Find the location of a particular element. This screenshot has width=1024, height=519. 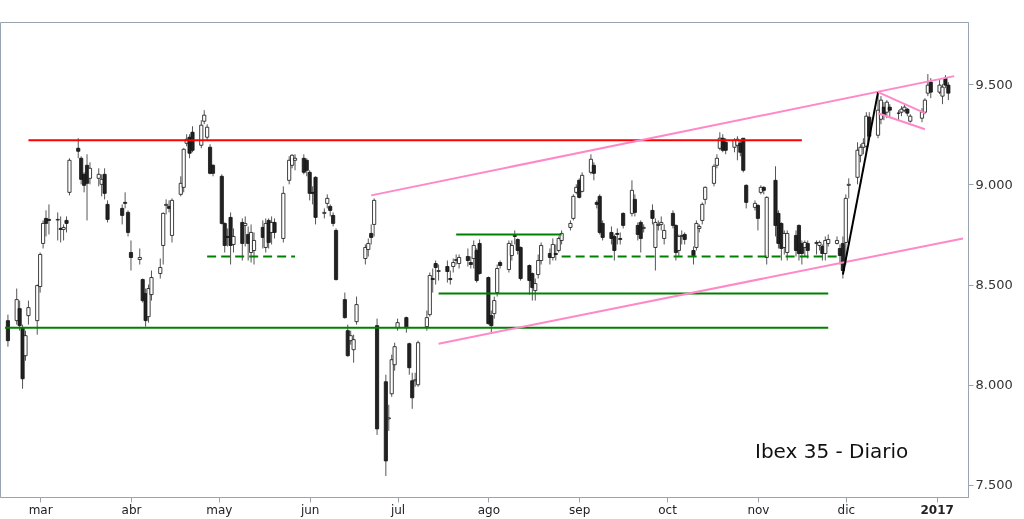

y-tick-label: 9.500 is located at coordinates (994, 84).